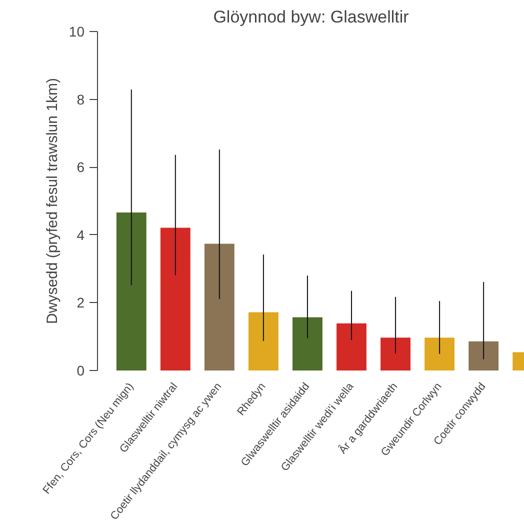 The height and width of the screenshot is (529, 524). I want to click on y-tick-label: 8, so click(80, 99).